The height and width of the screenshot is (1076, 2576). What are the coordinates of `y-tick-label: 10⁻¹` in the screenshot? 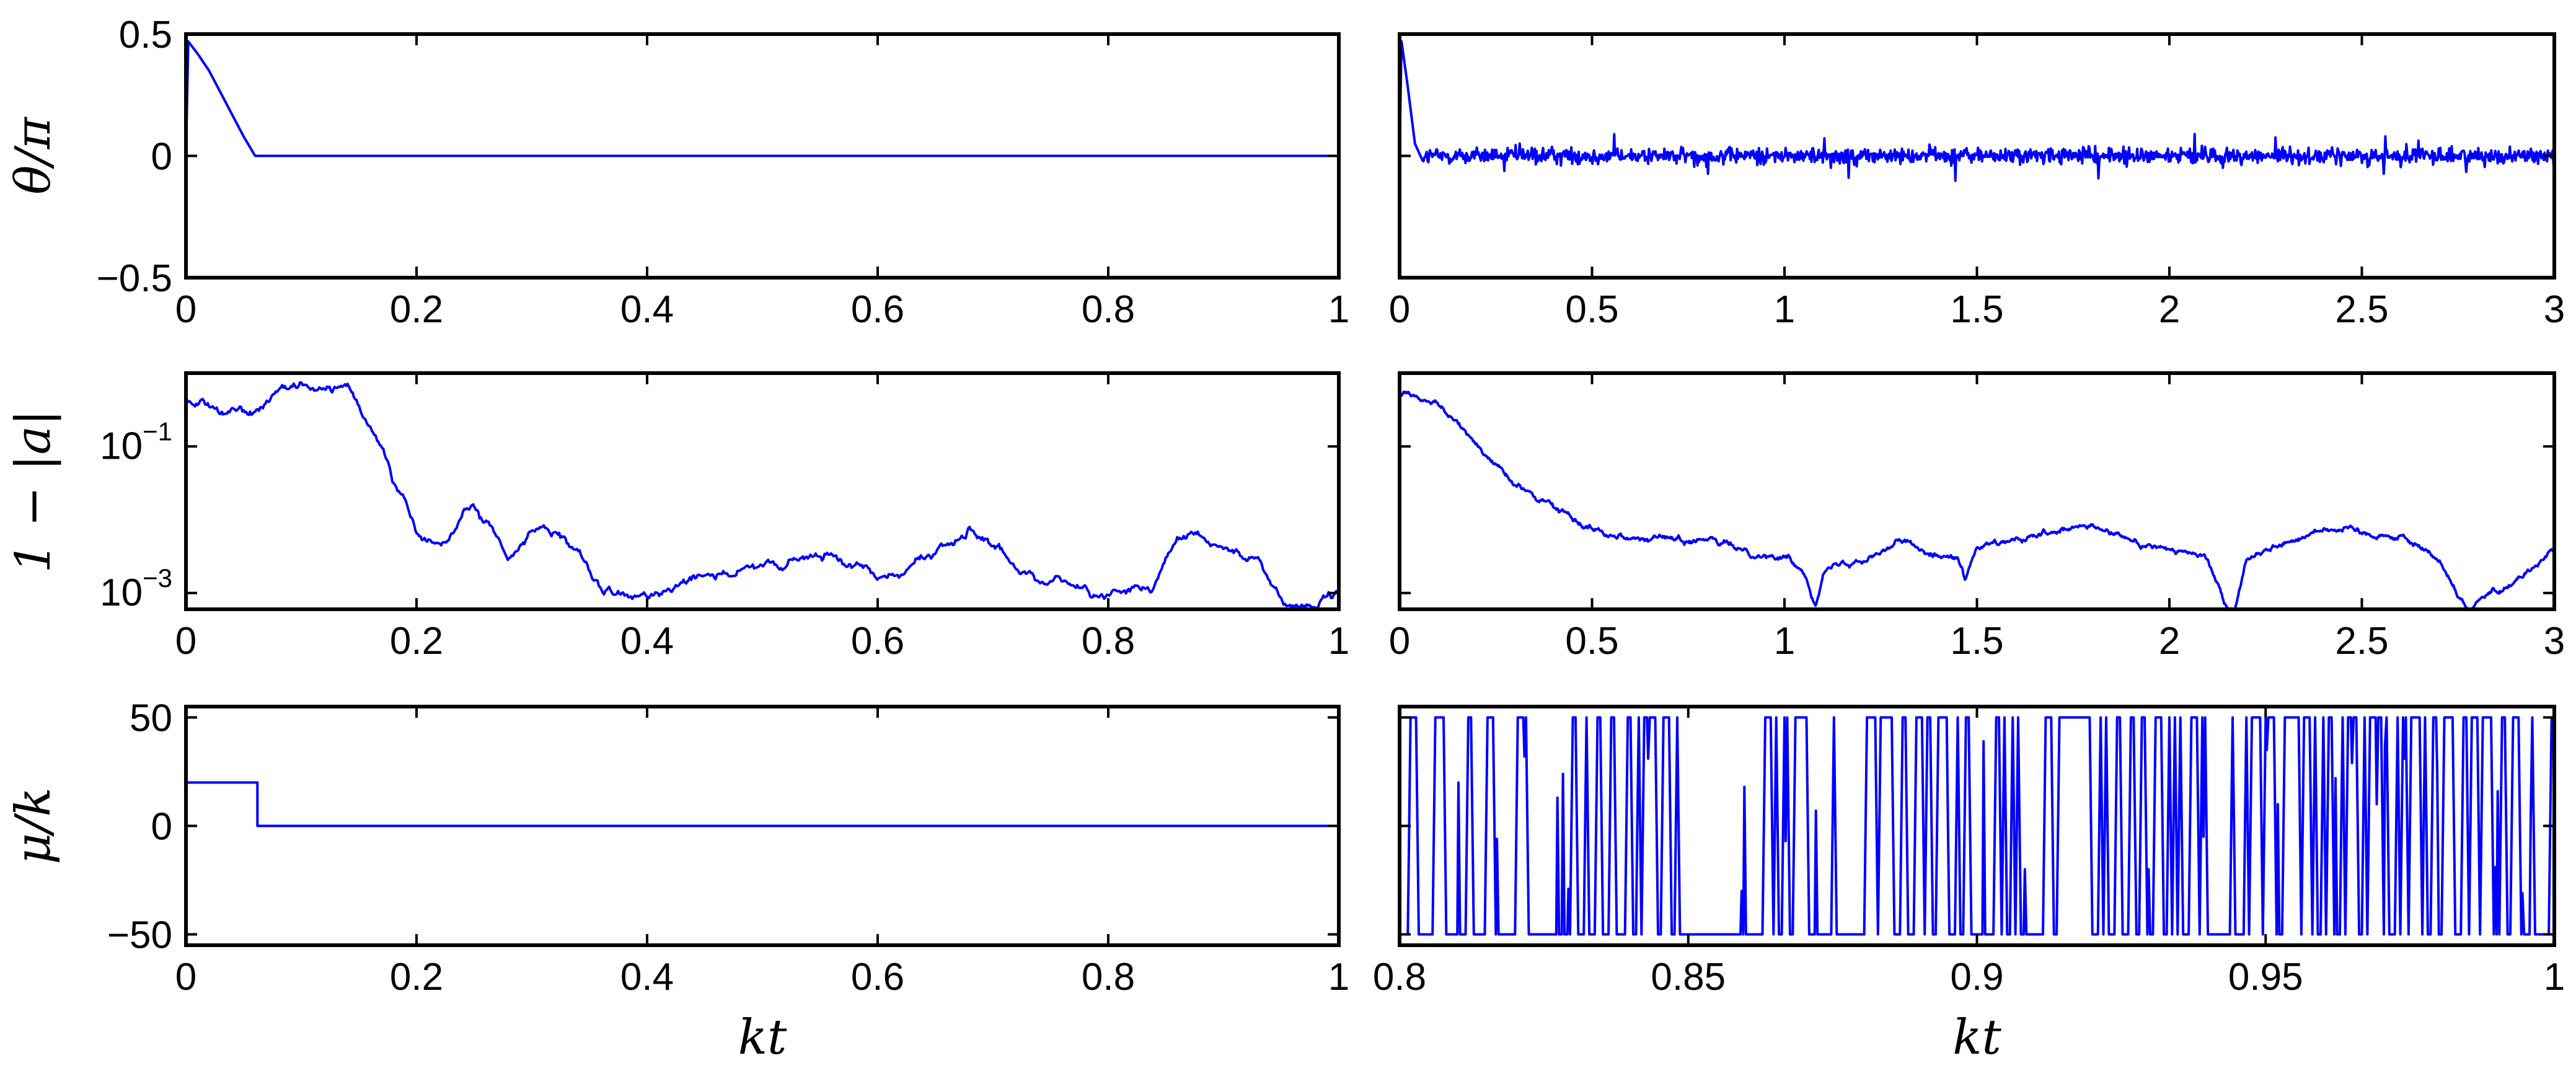 It's located at (136, 442).